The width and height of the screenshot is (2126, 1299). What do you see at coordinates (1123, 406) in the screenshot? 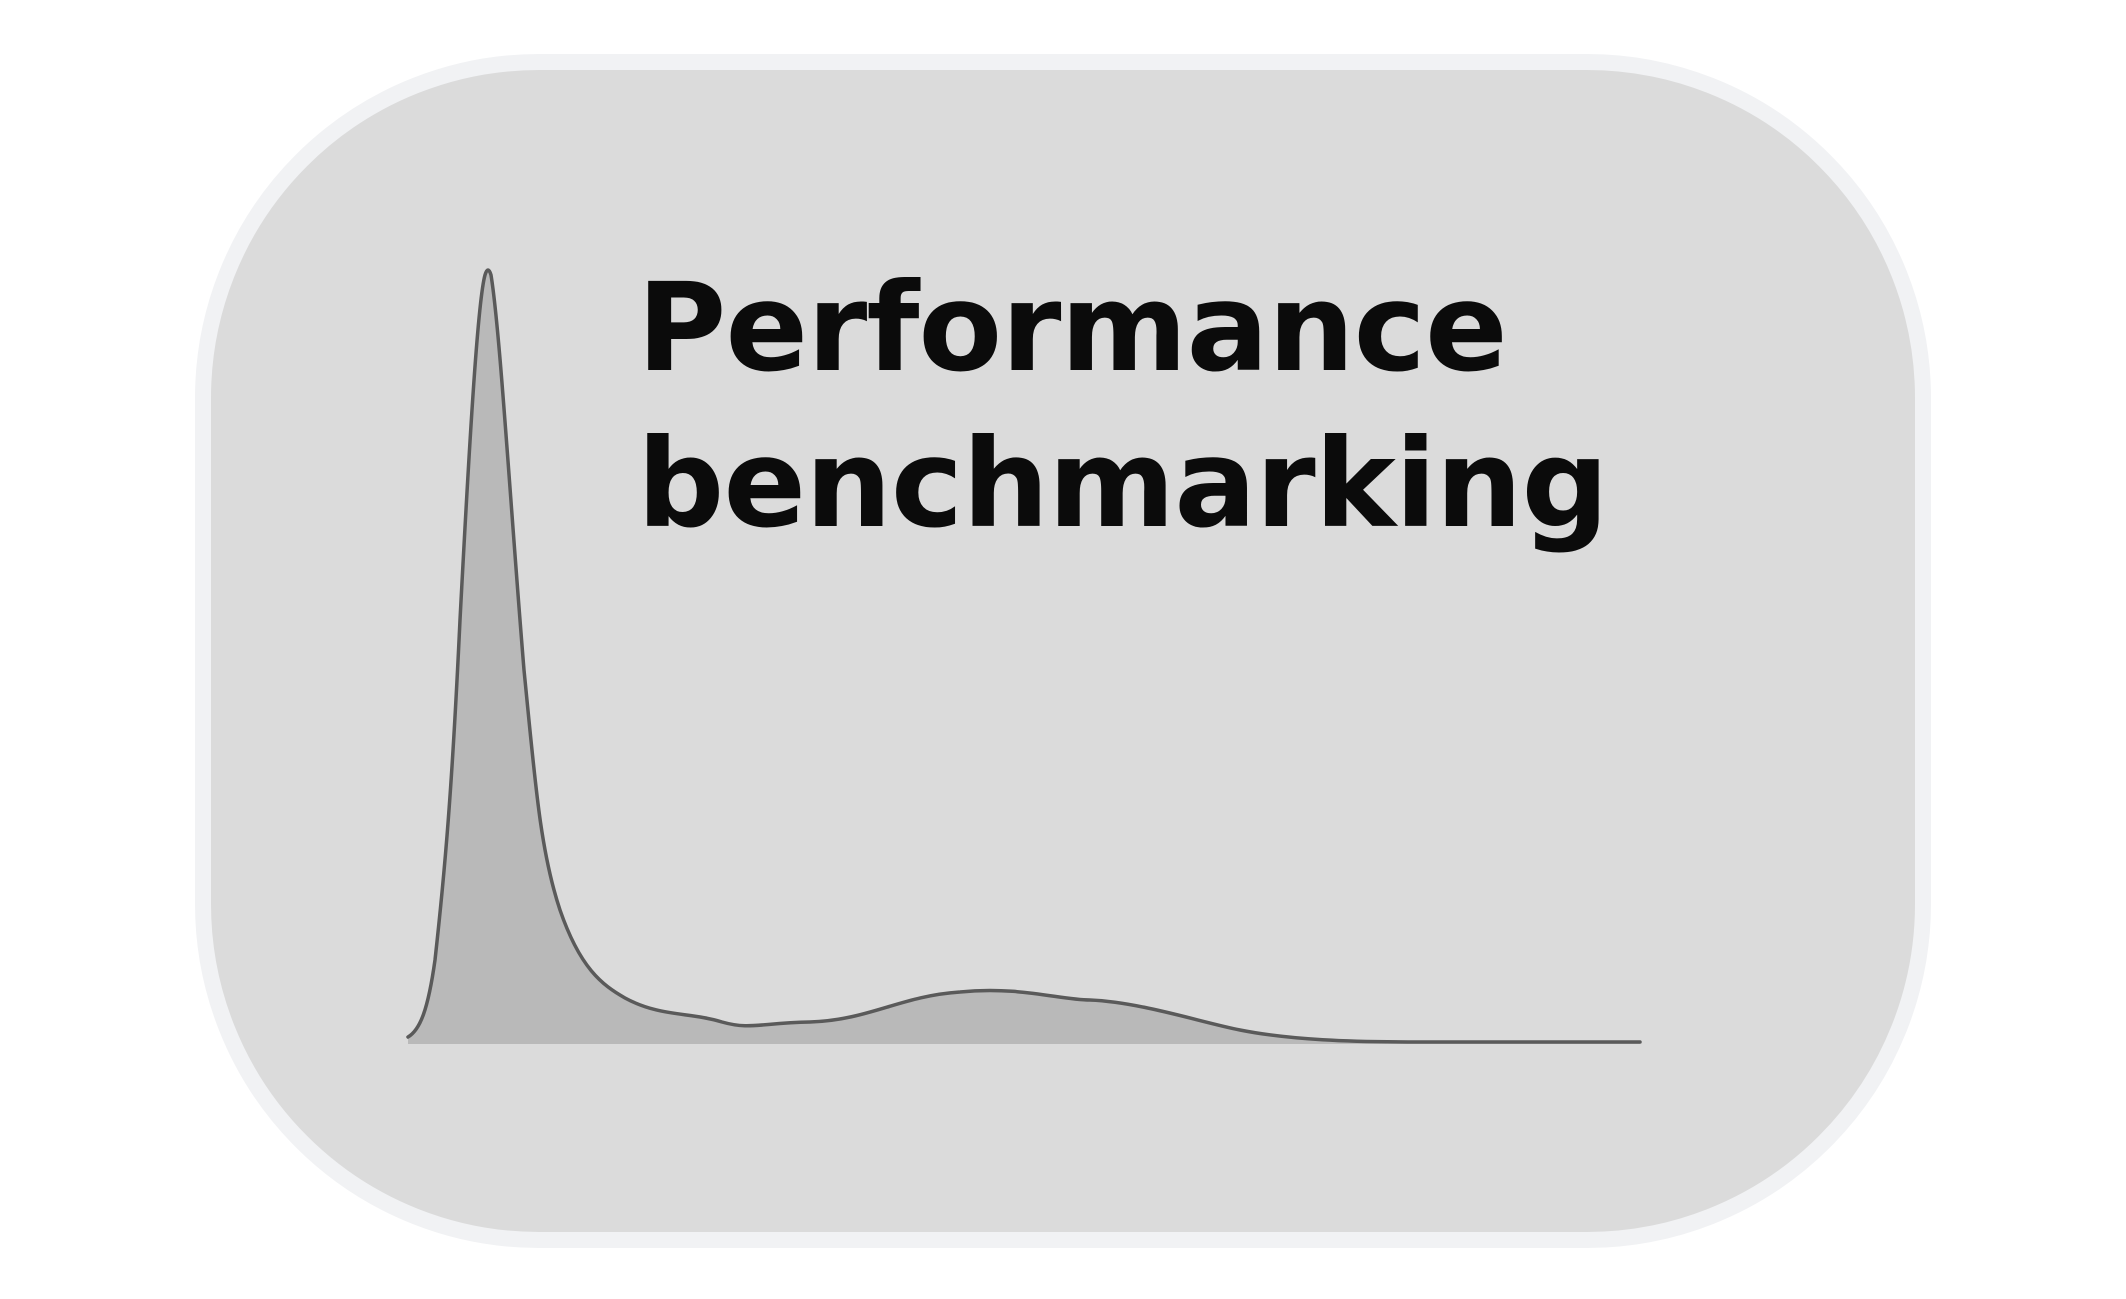
I see `logo-title: Performance benchmarking` at bounding box center [1123, 406].